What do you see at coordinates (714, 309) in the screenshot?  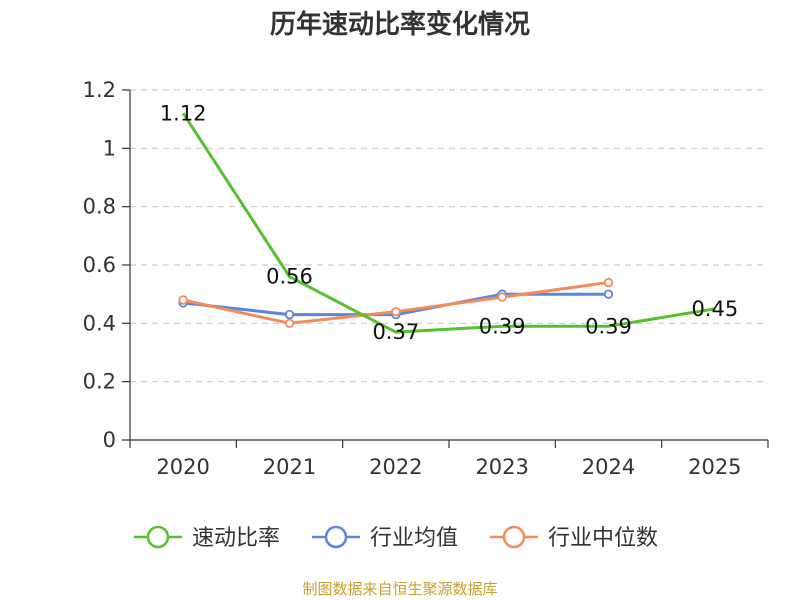 I see `data-label: 0.45` at bounding box center [714, 309].